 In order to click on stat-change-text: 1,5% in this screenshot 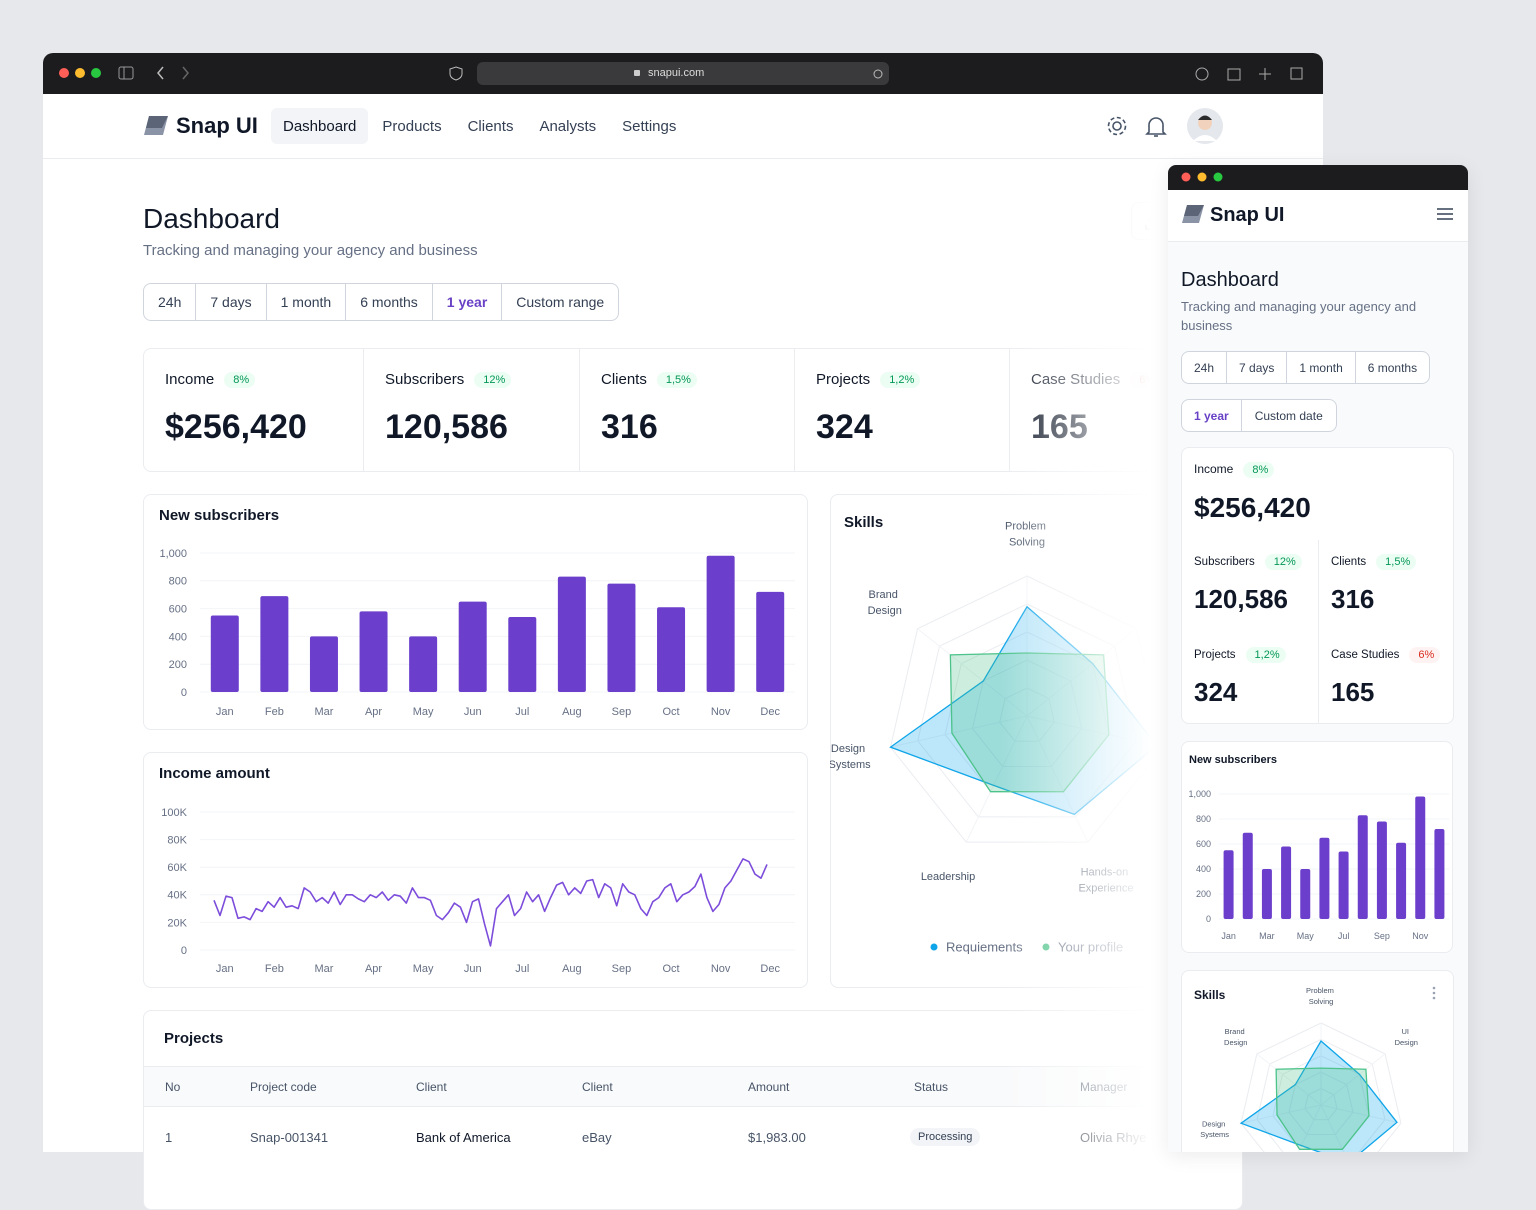, I will do `click(1398, 562)`.